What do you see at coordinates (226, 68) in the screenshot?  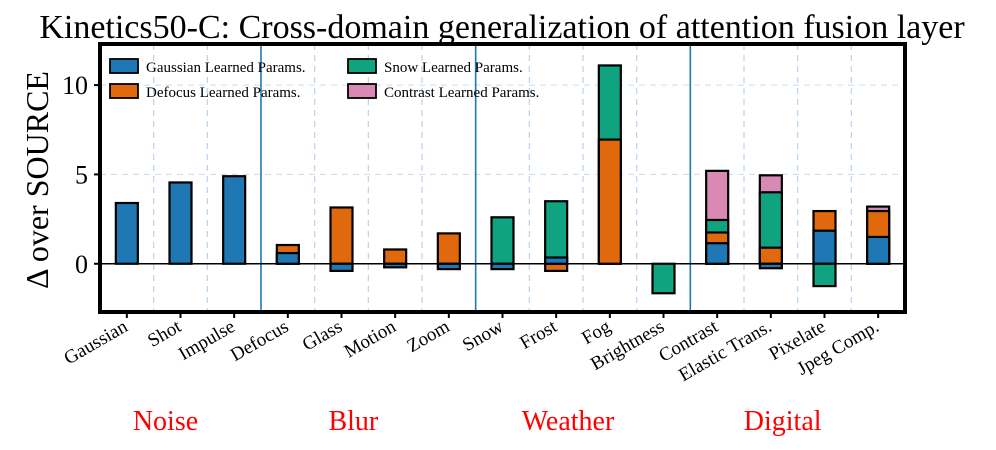 I see `legend-label-gaussian-learned-params: Gaussian Learned Params.` at bounding box center [226, 68].